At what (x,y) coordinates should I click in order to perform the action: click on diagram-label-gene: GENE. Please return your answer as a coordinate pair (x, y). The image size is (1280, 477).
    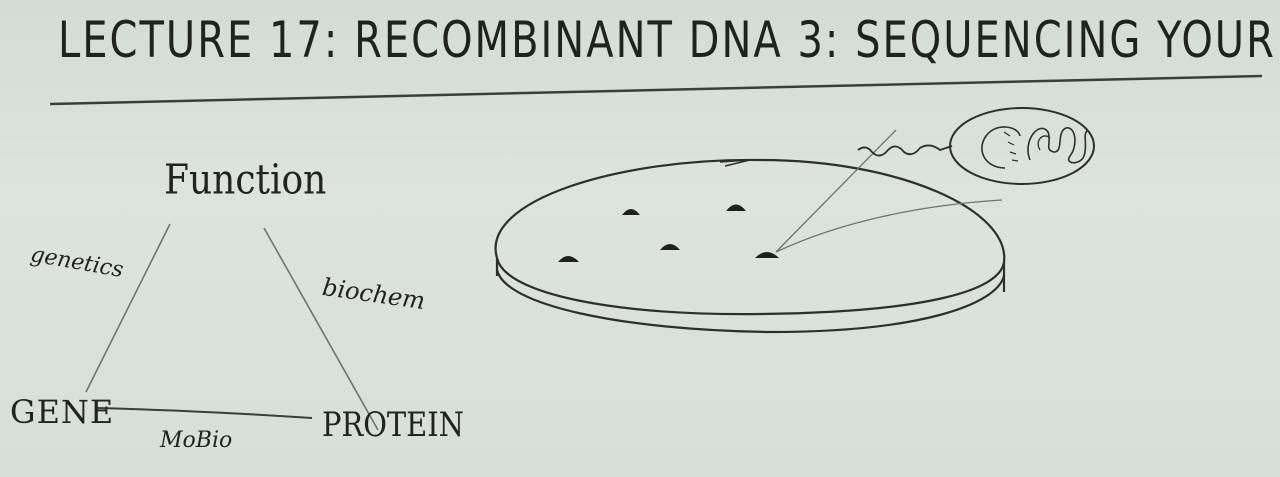
    Looking at the image, I should click on (62, 412).